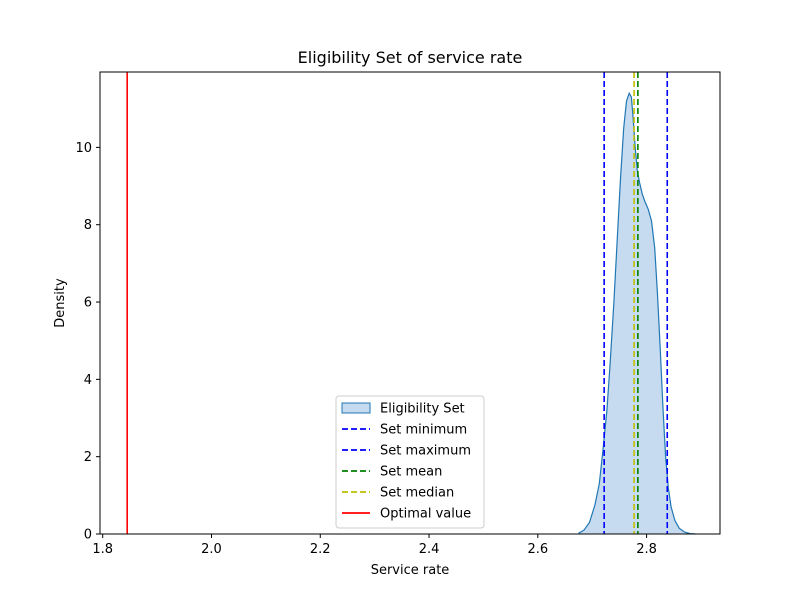 Image resolution: width=800 pixels, height=600 pixels. Describe the element at coordinates (425, 451) in the screenshot. I see `legend-label: Set maximum` at that location.